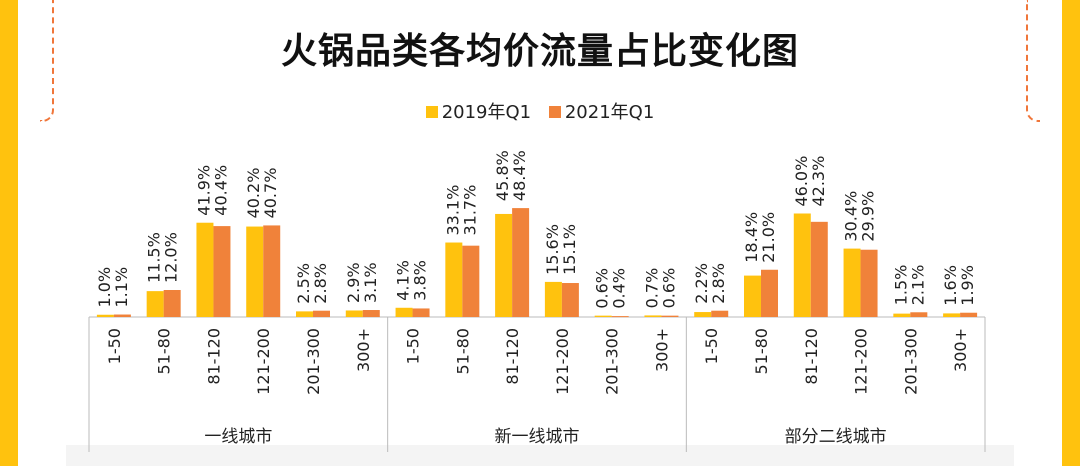 Image resolution: width=1080 pixels, height=466 pixels. What do you see at coordinates (619, 288) in the screenshot?
I see `data-label-2021: 0.4%` at bounding box center [619, 288].